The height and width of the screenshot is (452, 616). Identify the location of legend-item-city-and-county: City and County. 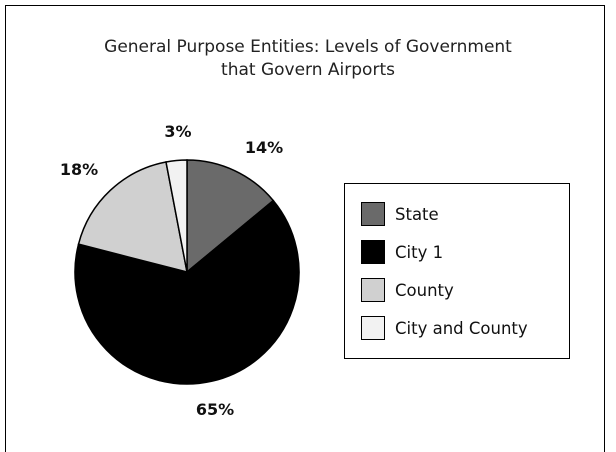
(444, 328).